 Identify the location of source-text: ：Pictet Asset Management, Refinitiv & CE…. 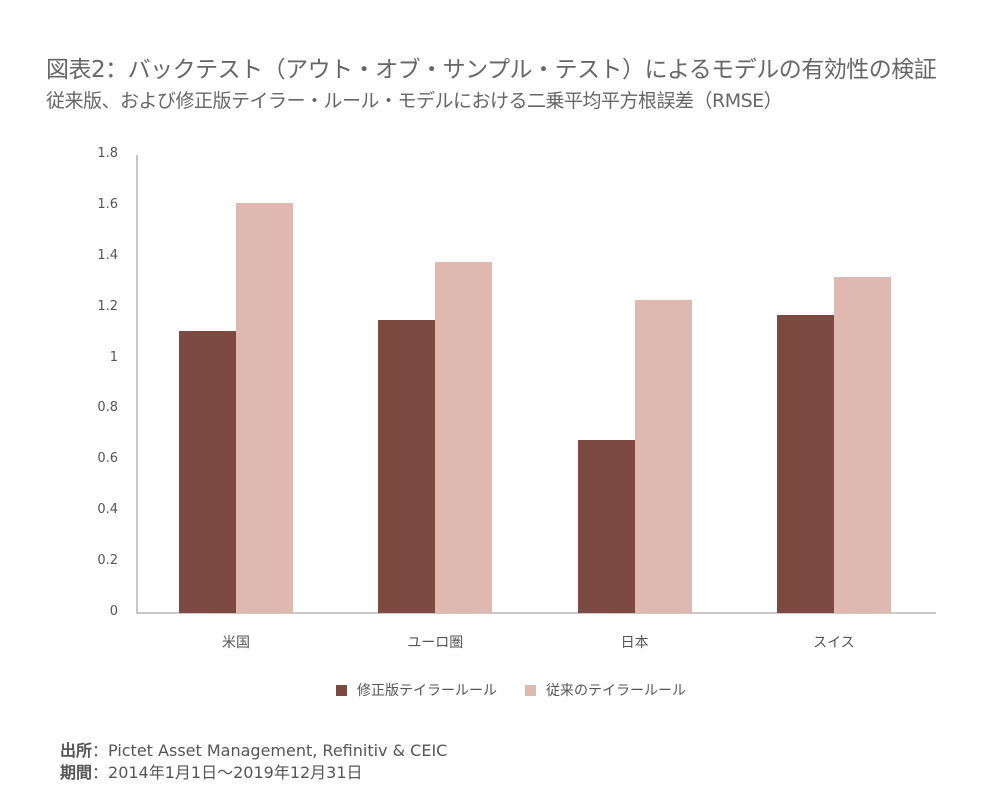
(270, 750).